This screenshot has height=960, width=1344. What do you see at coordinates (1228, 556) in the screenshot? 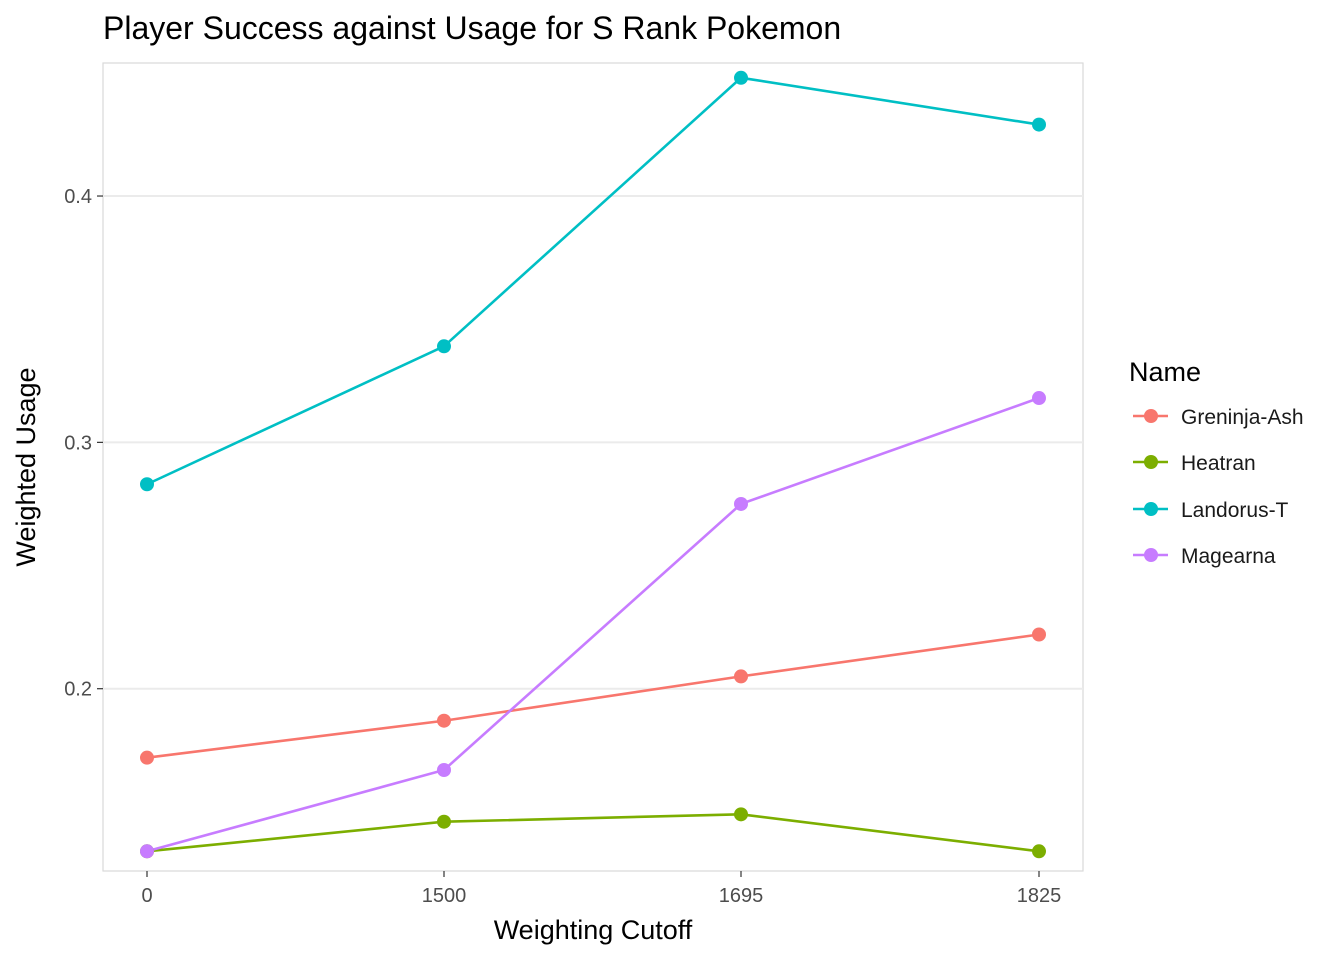
I see `legend-label: Magearna` at bounding box center [1228, 556].